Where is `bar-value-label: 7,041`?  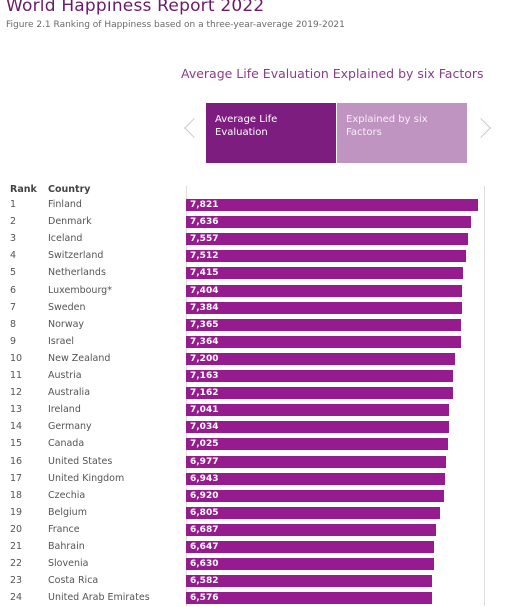 bar-value-label: 7,041 is located at coordinates (204, 410).